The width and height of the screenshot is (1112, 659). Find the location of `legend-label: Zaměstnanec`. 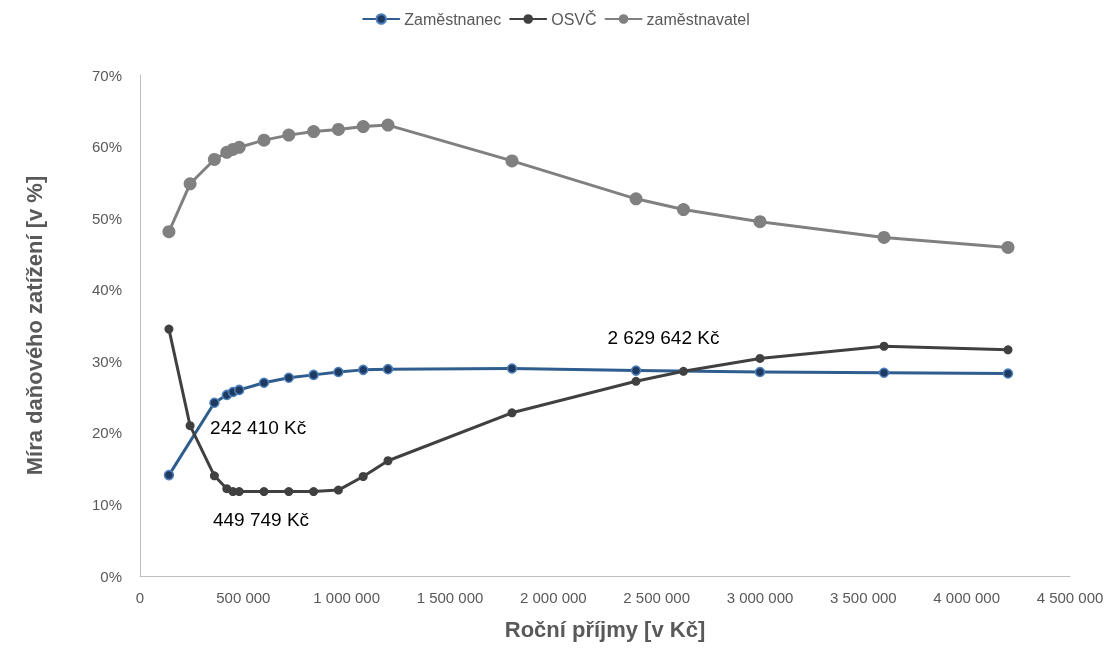

legend-label: Zaměstnanec is located at coordinates (453, 19).